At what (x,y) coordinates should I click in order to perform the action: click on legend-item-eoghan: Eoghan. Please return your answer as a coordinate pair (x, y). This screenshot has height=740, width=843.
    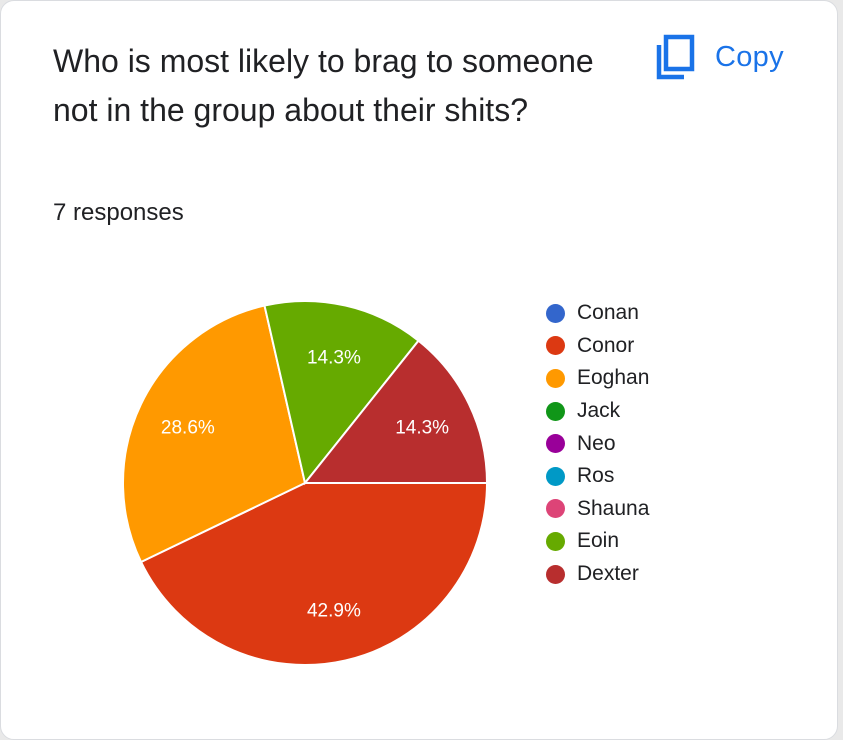
    Looking at the image, I should click on (597, 378).